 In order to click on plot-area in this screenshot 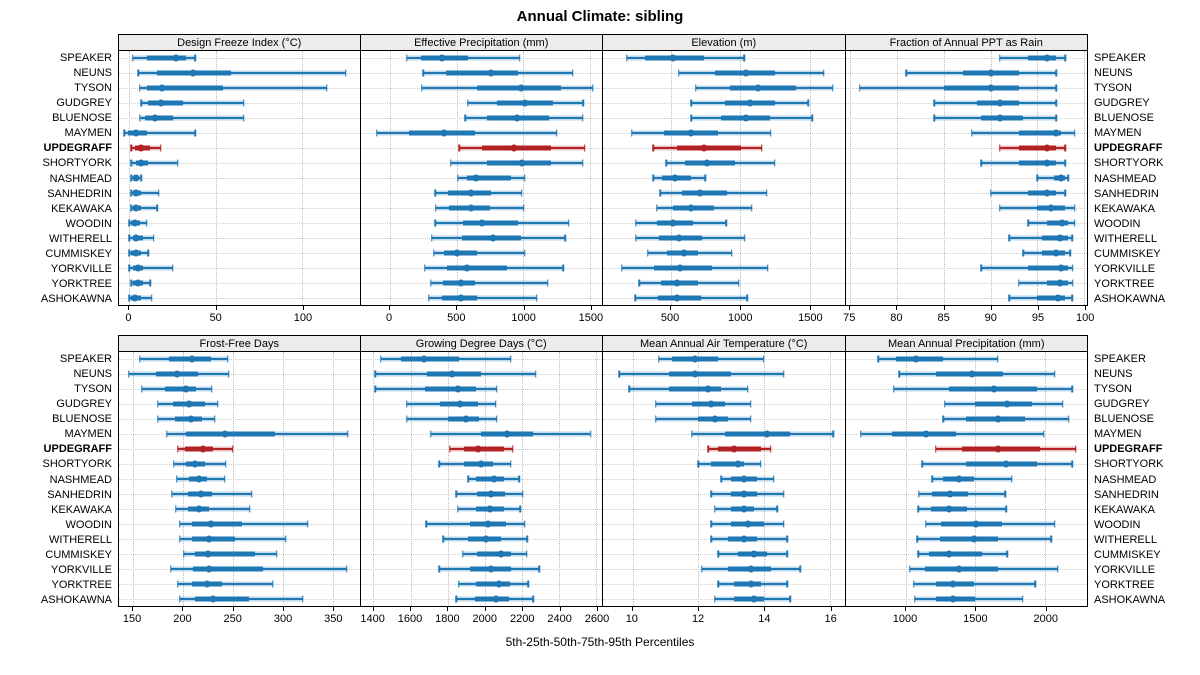, I will do `click(239, 178)`.